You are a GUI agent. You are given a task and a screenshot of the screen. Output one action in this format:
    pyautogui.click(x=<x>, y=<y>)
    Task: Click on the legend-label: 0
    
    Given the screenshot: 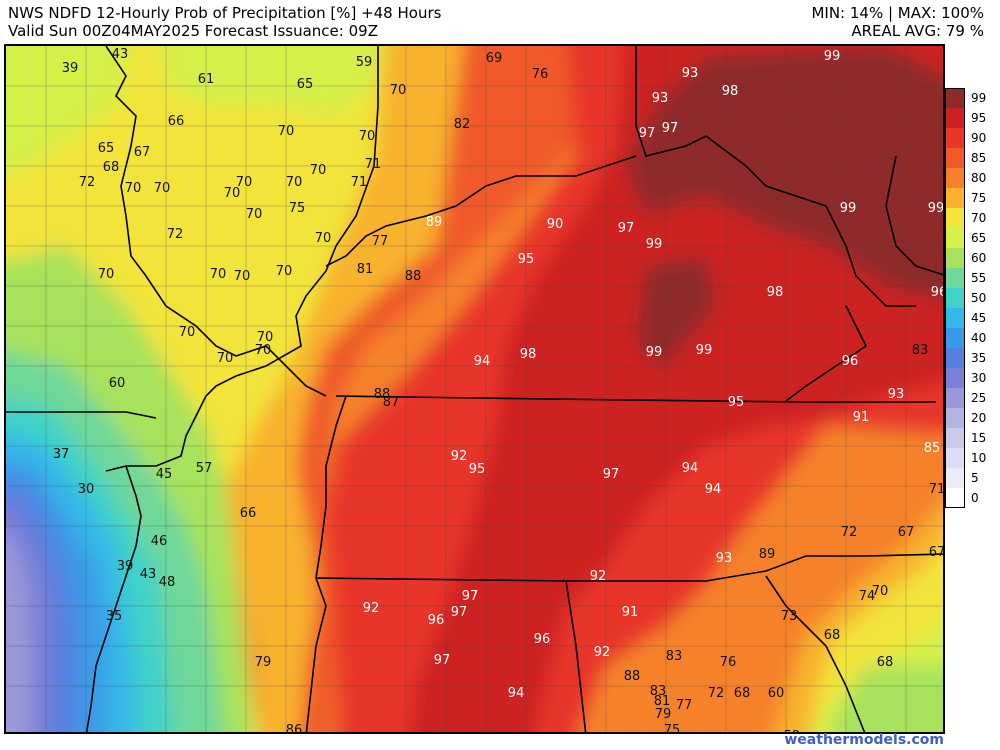 What is the action you would take?
    pyautogui.click(x=975, y=498)
    